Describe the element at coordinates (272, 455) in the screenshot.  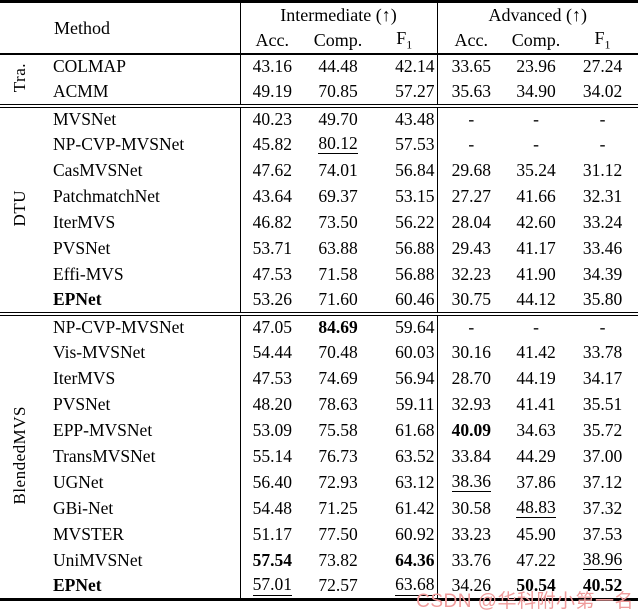
I see `value-cell: 55.14` at that location.